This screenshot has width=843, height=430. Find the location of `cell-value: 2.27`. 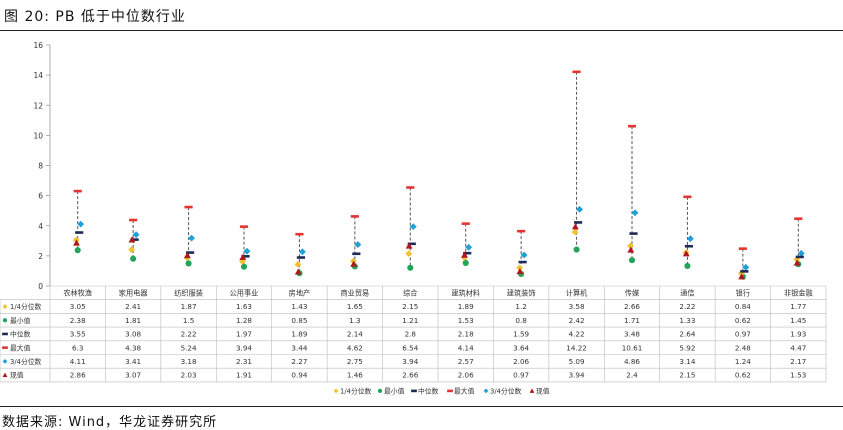

cell-value: 2.27 is located at coordinates (299, 361).